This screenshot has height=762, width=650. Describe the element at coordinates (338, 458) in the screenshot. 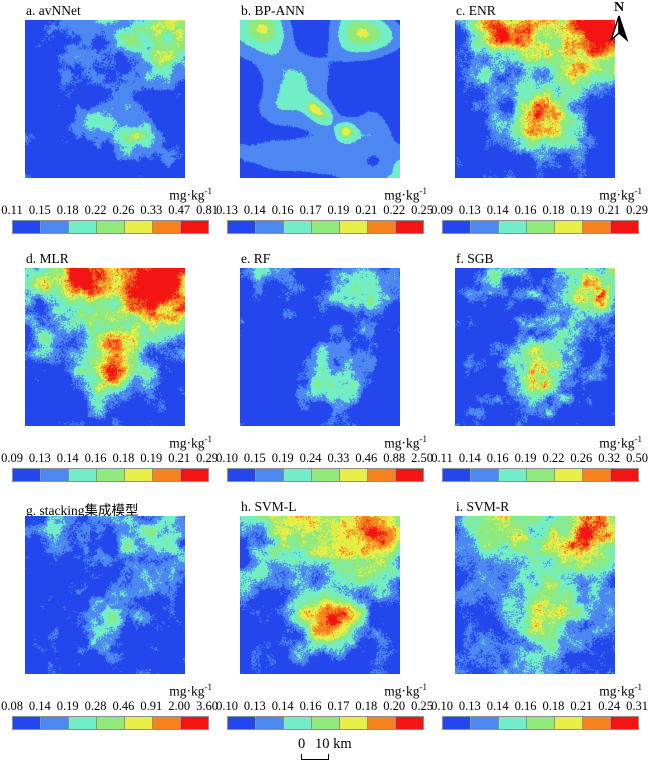

I see `legend-break-label: 0.33` at that location.